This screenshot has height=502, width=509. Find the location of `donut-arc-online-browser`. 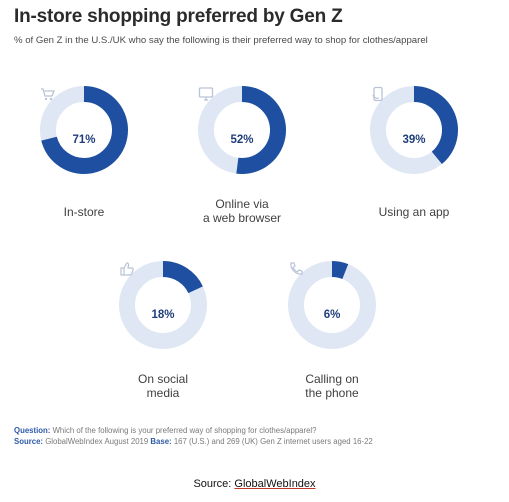

donut-arc-online-browser is located at coordinates (242, 130).